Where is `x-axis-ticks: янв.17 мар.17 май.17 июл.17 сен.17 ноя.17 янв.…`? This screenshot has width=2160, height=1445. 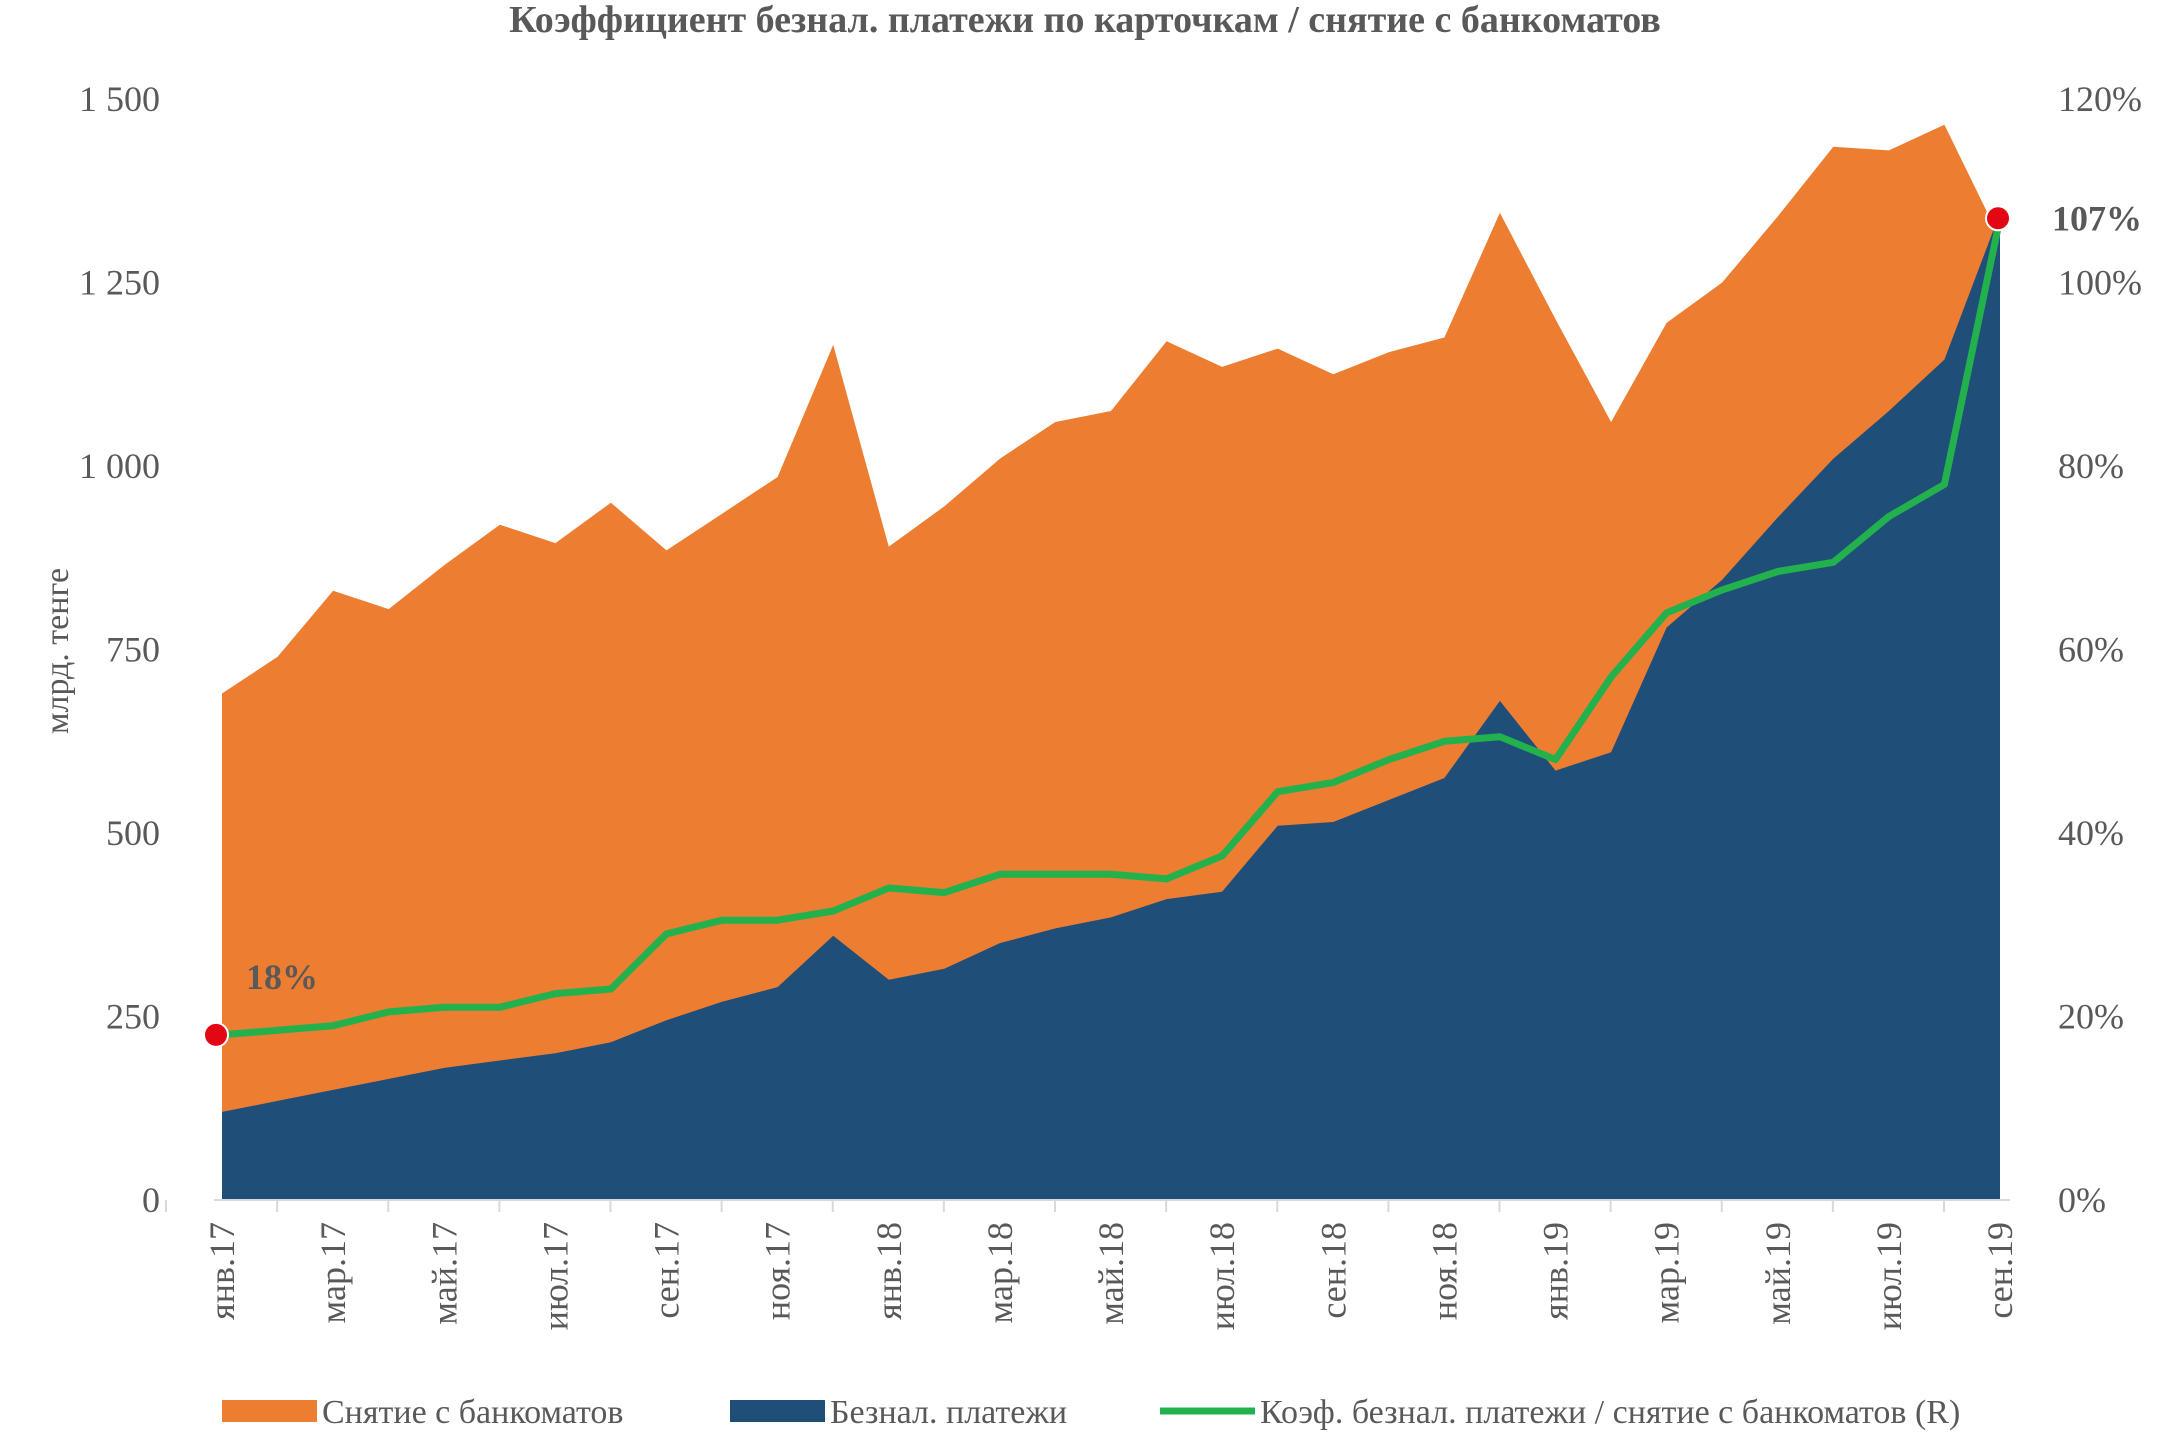
x-axis-ticks: янв.17 мар.17 май.17 июл.17 сен.17 ноя.17 янв.… is located at coordinates (1092, 1265).